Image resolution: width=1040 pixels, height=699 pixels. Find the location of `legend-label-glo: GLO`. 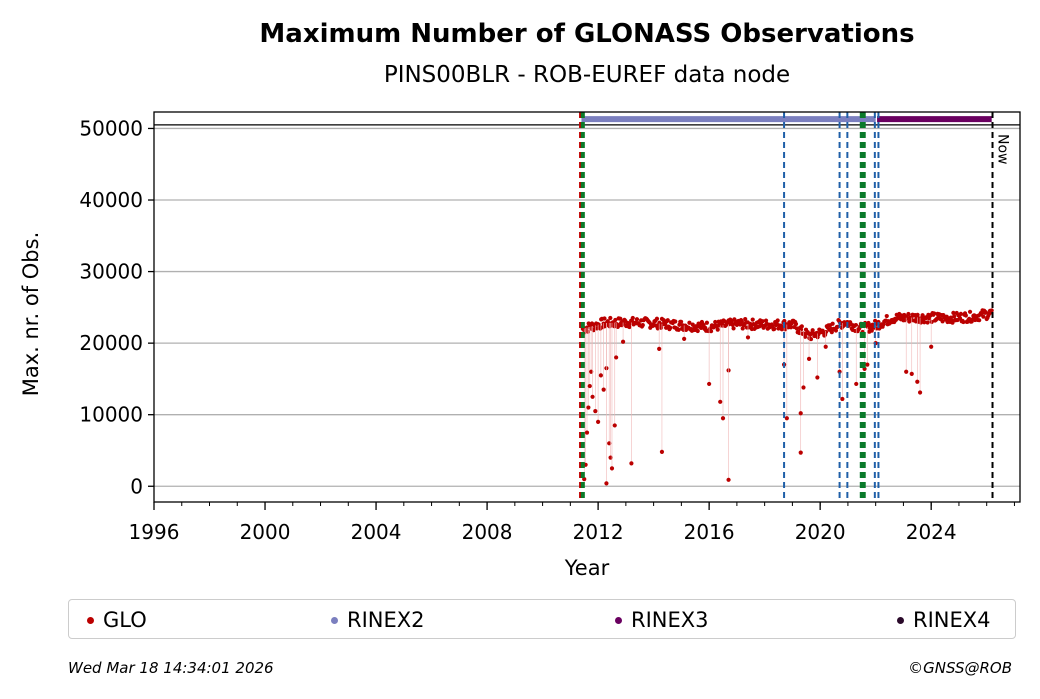

legend-label-glo: GLO is located at coordinates (125, 620).